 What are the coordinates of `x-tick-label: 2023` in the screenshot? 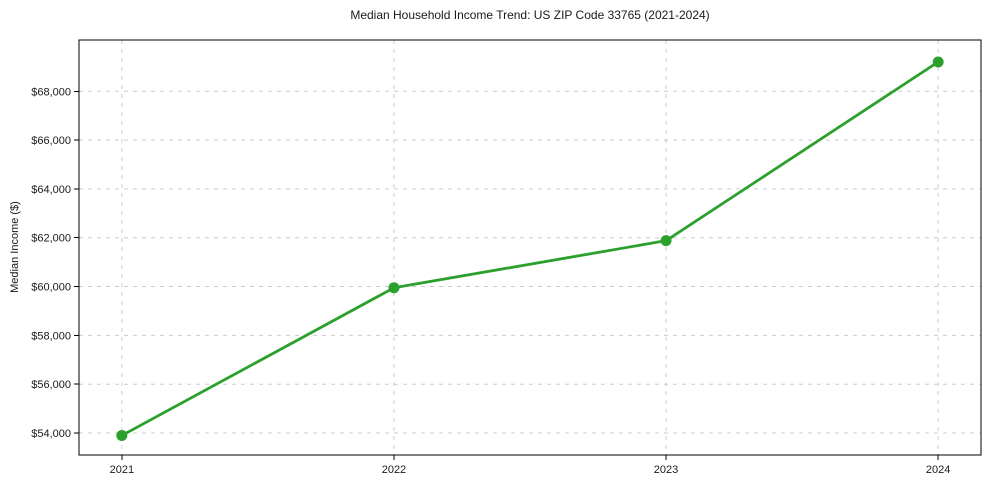 It's located at (666, 470).